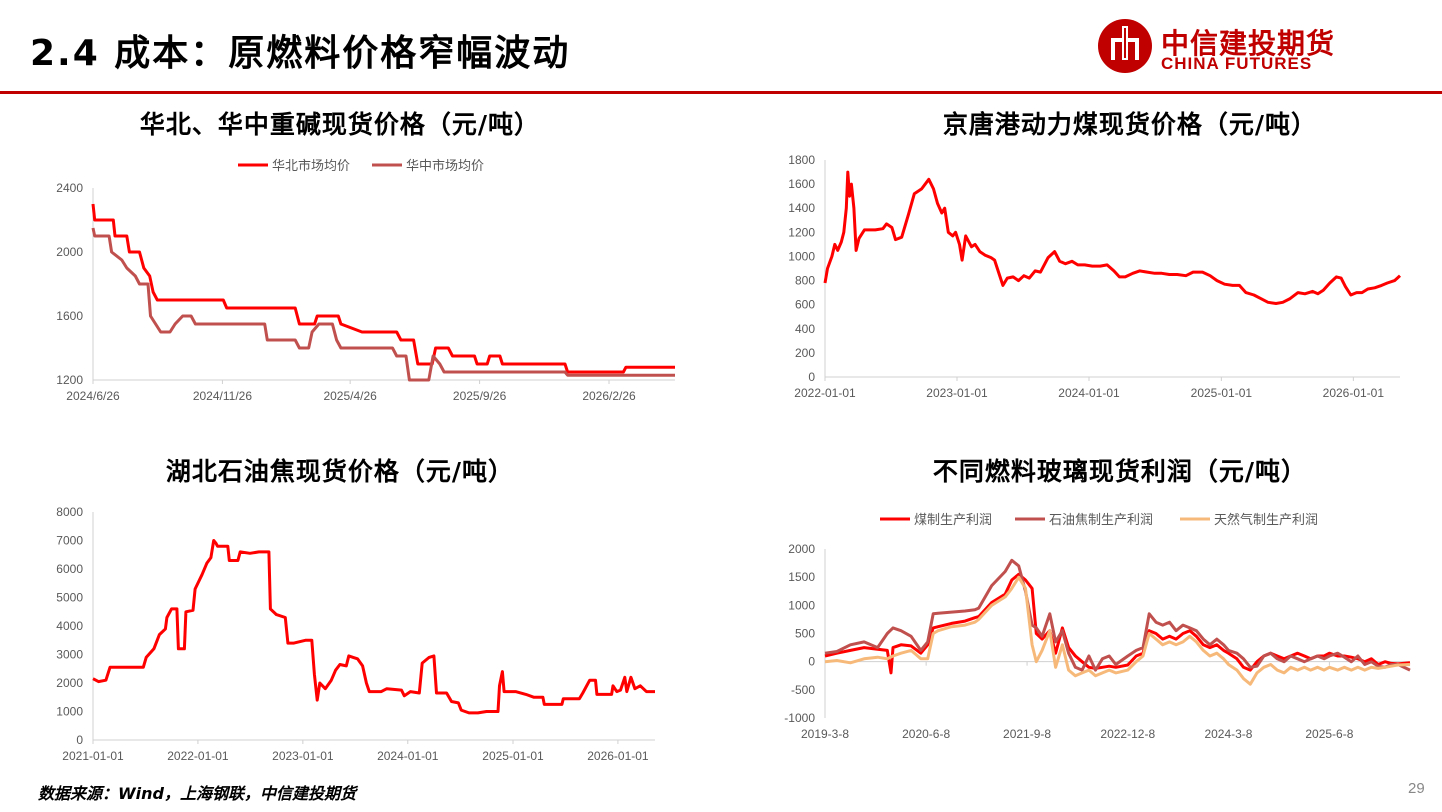 Image resolution: width=1442 pixels, height=812 pixels. What do you see at coordinates (799, 718) in the screenshot?
I see `y-tick-label: -1000` at bounding box center [799, 718].